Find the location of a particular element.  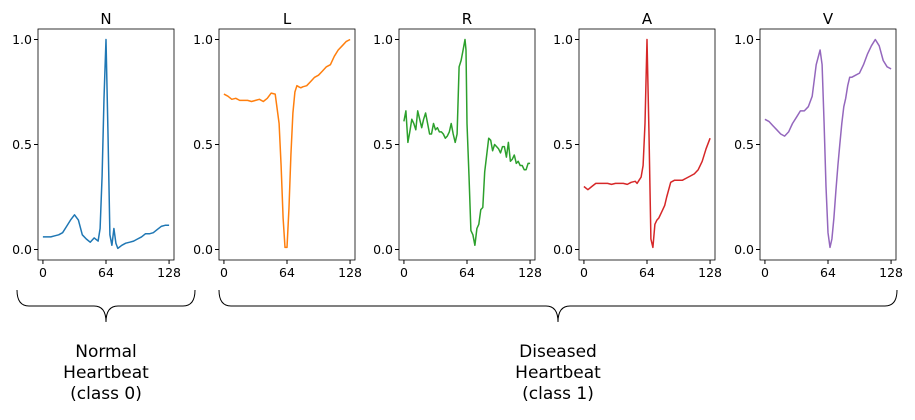

subplot-n: N 0.0 0.5 1.0 0 64 128 is located at coordinates (96, 145).